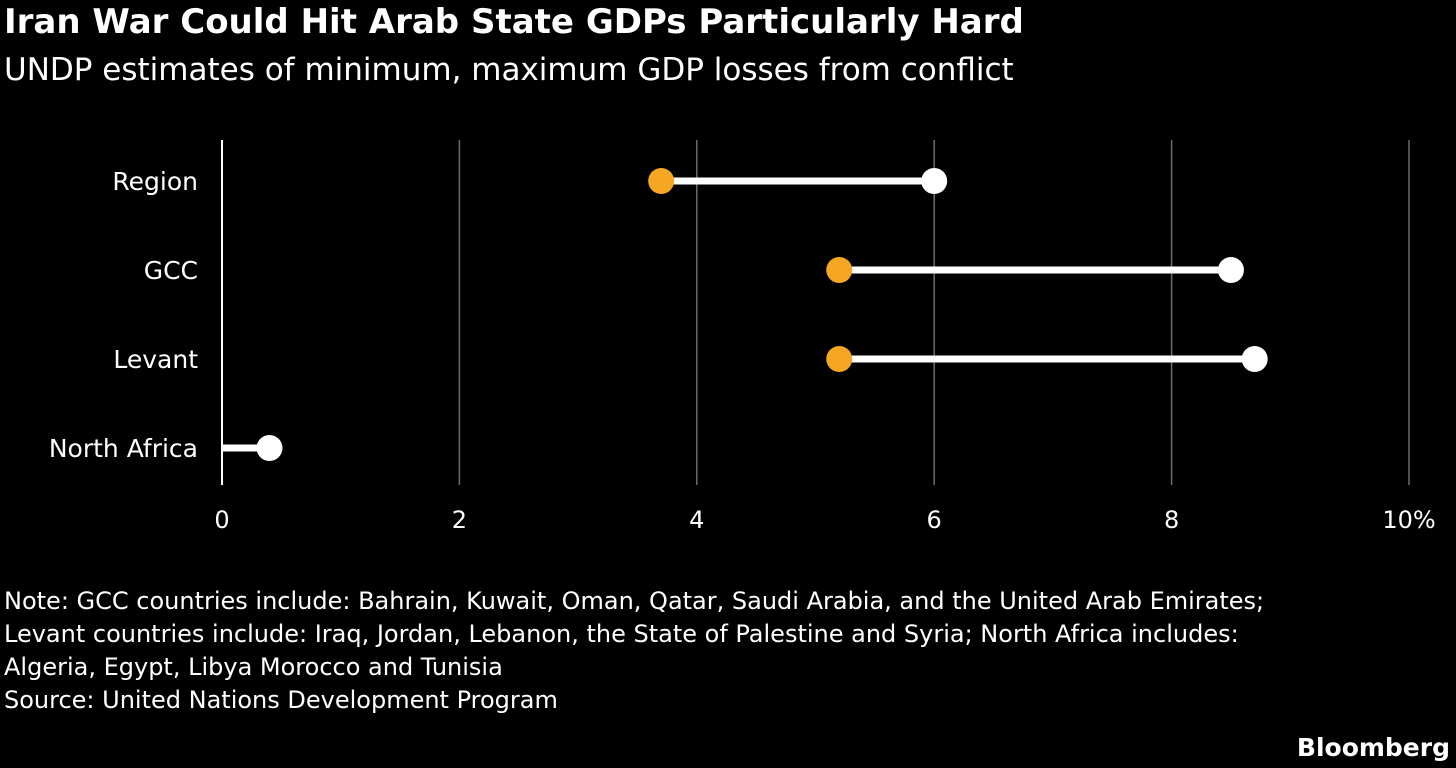 Image resolution: width=1456 pixels, height=768 pixels. Describe the element at coordinates (155, 359) in the screenshot. I see `category-label: Levant` at that location.